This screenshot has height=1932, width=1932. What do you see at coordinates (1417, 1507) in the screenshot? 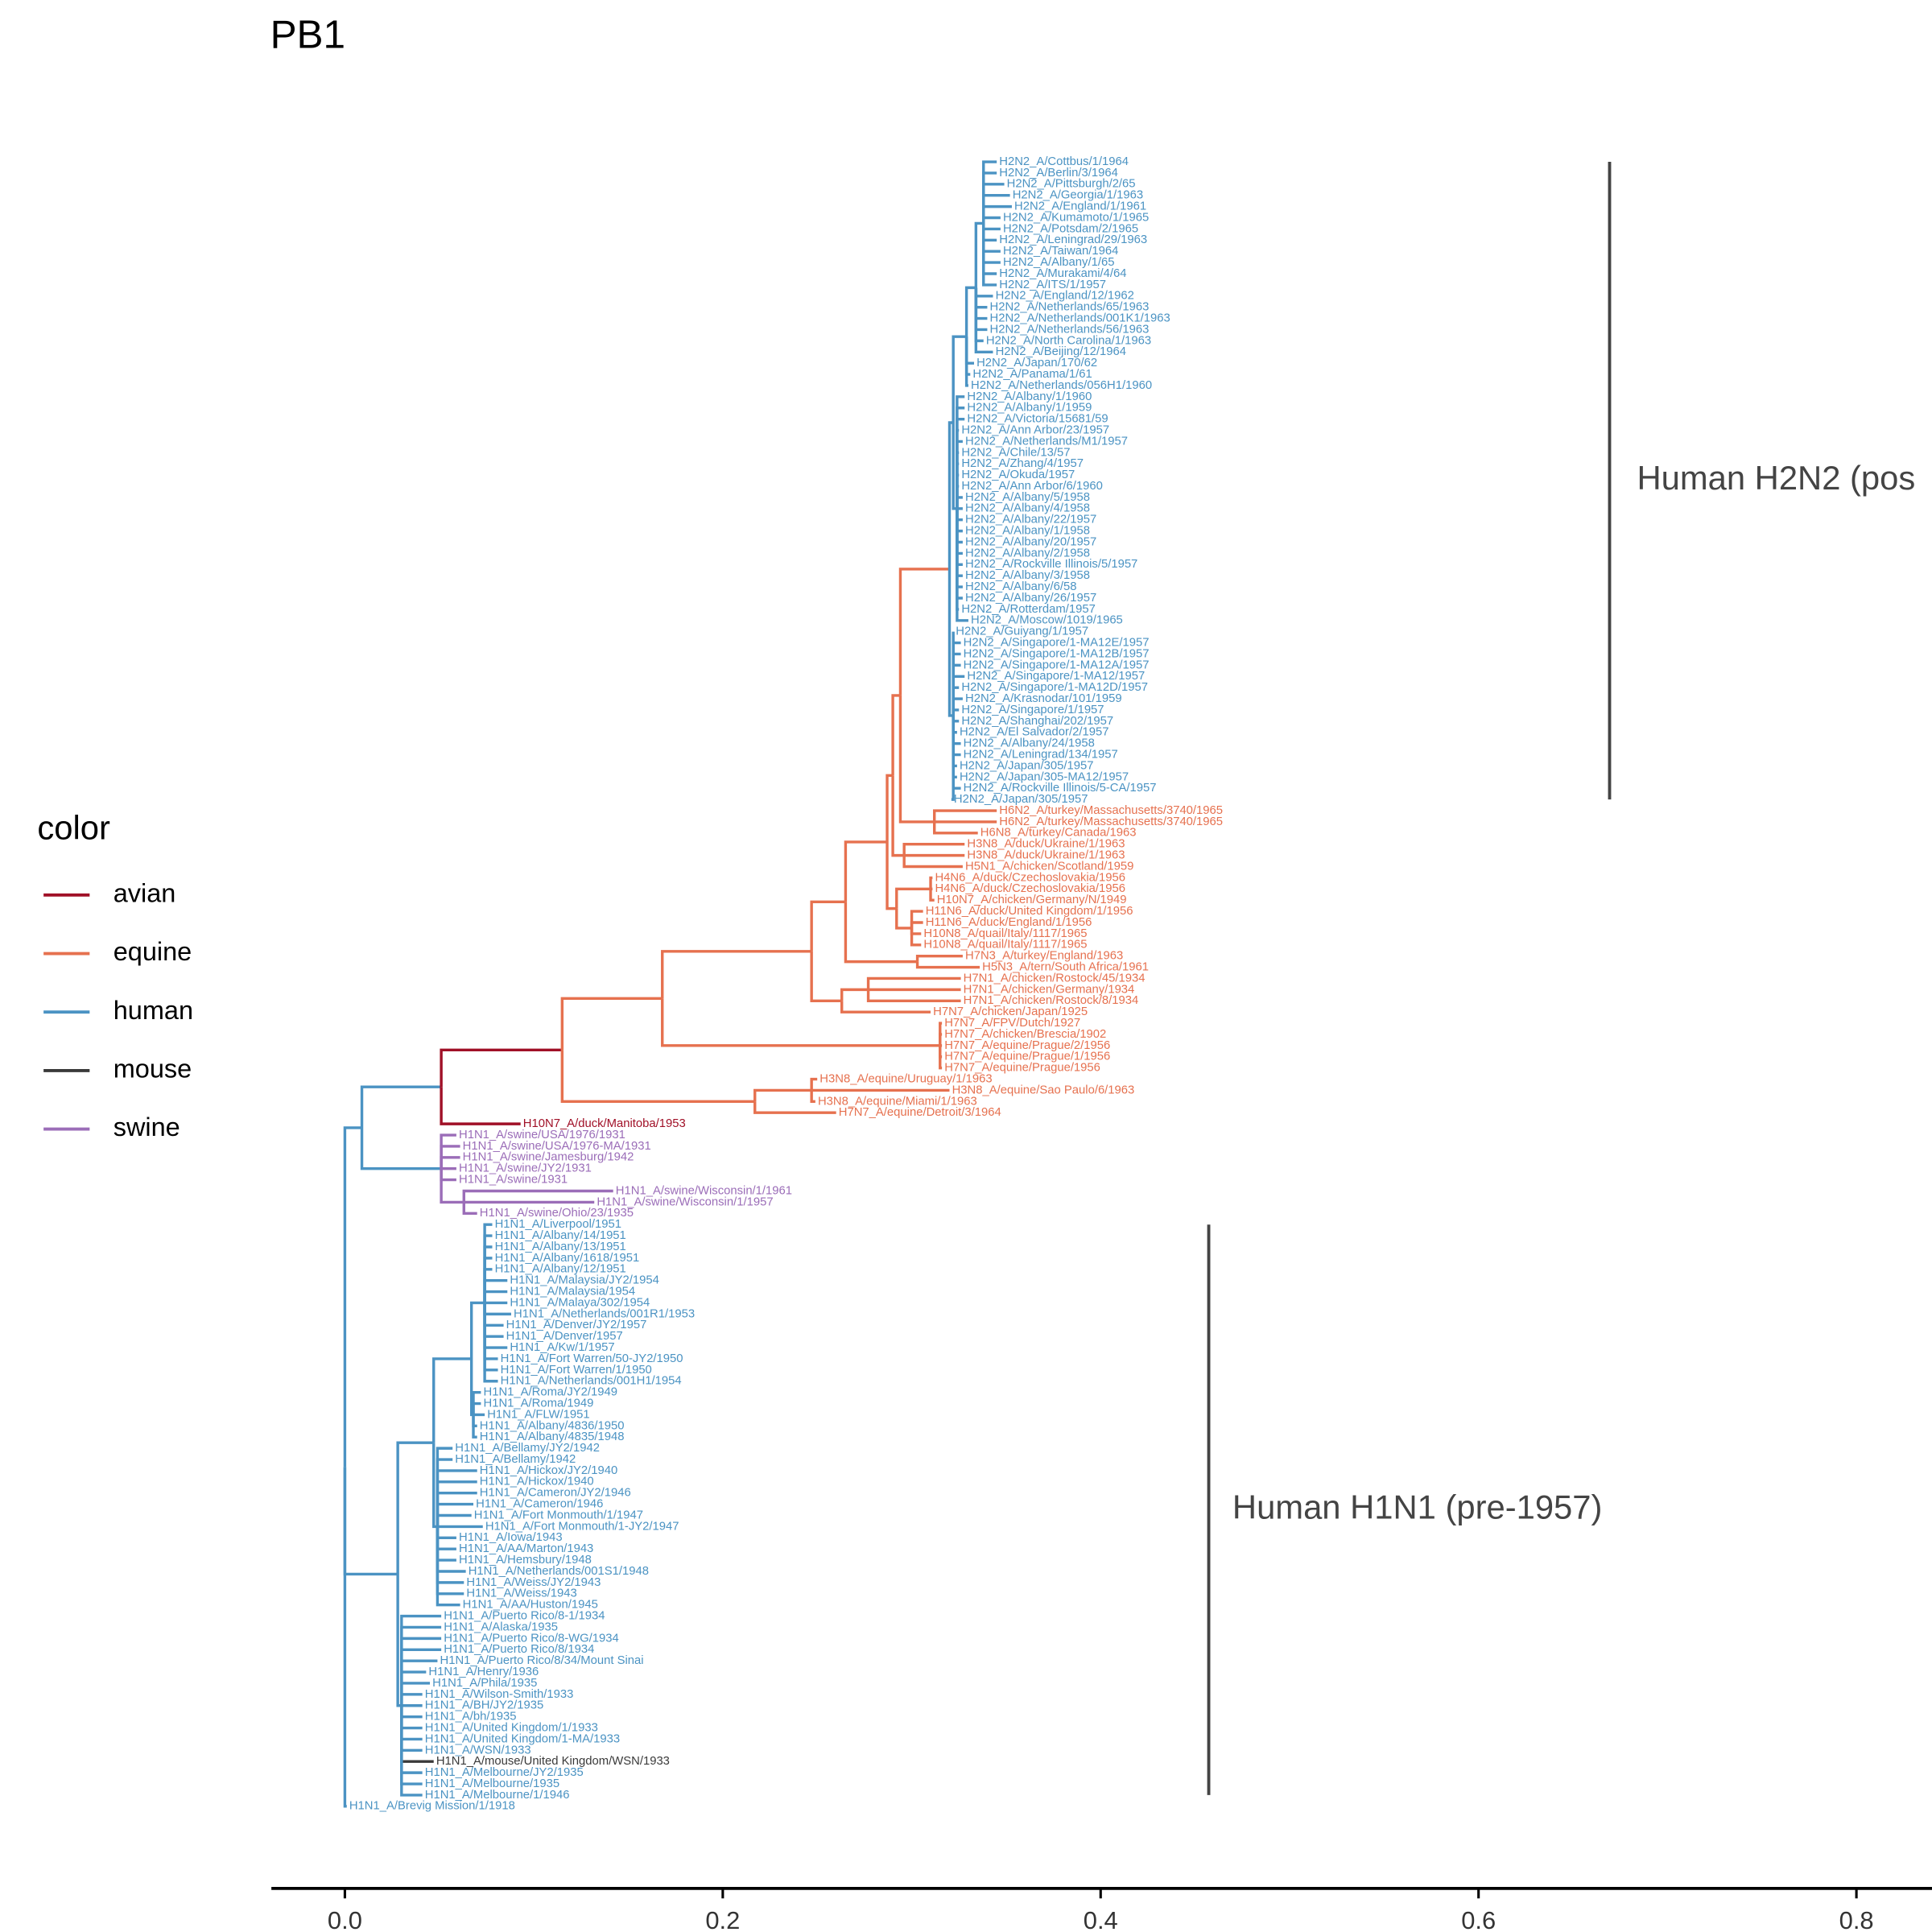
I see `clade-label: Human H1N1 (pre-1957)` at bounding box center [1417, 1507].